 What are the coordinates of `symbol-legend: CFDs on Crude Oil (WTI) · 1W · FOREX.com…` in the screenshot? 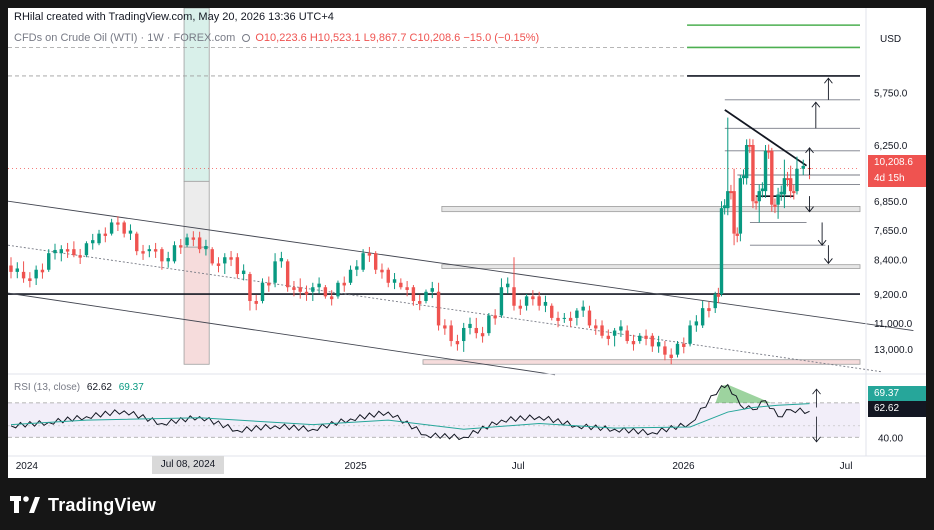 It's located at (276, 38).